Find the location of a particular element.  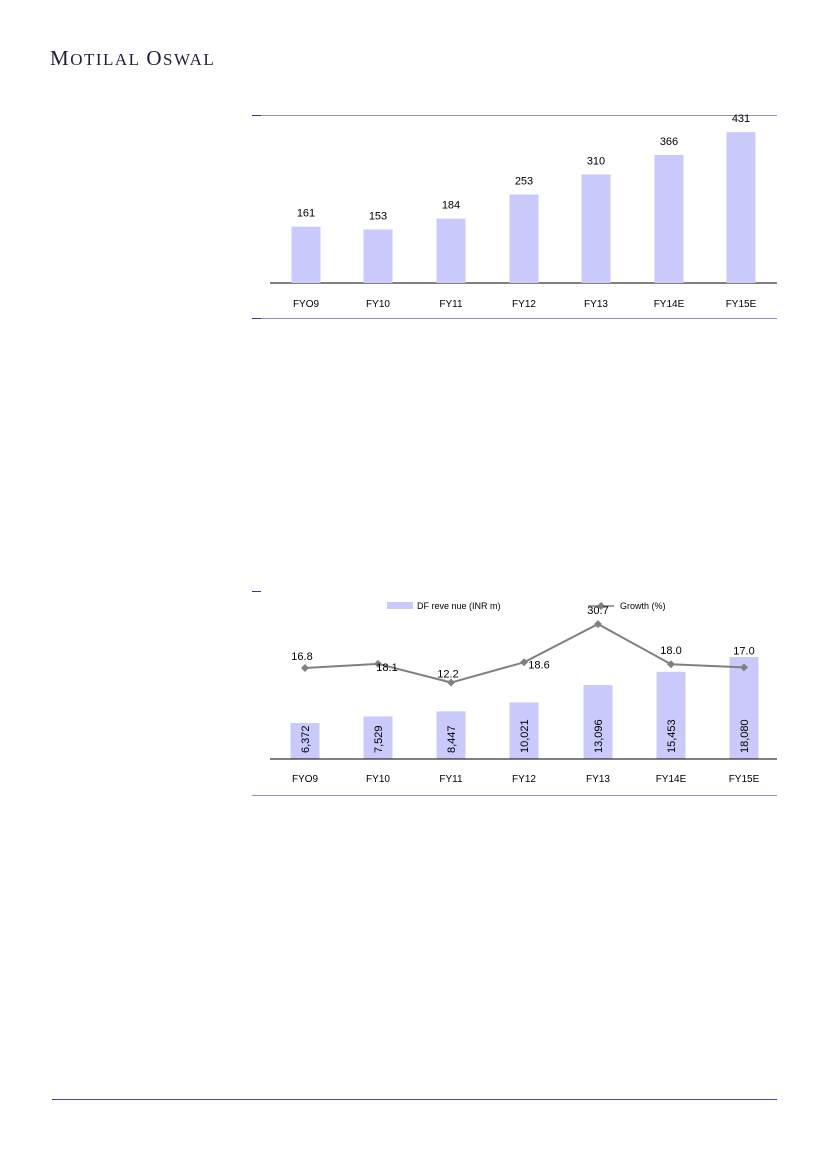

growth-marker-fyo9 is located at coordinates (305, 667).